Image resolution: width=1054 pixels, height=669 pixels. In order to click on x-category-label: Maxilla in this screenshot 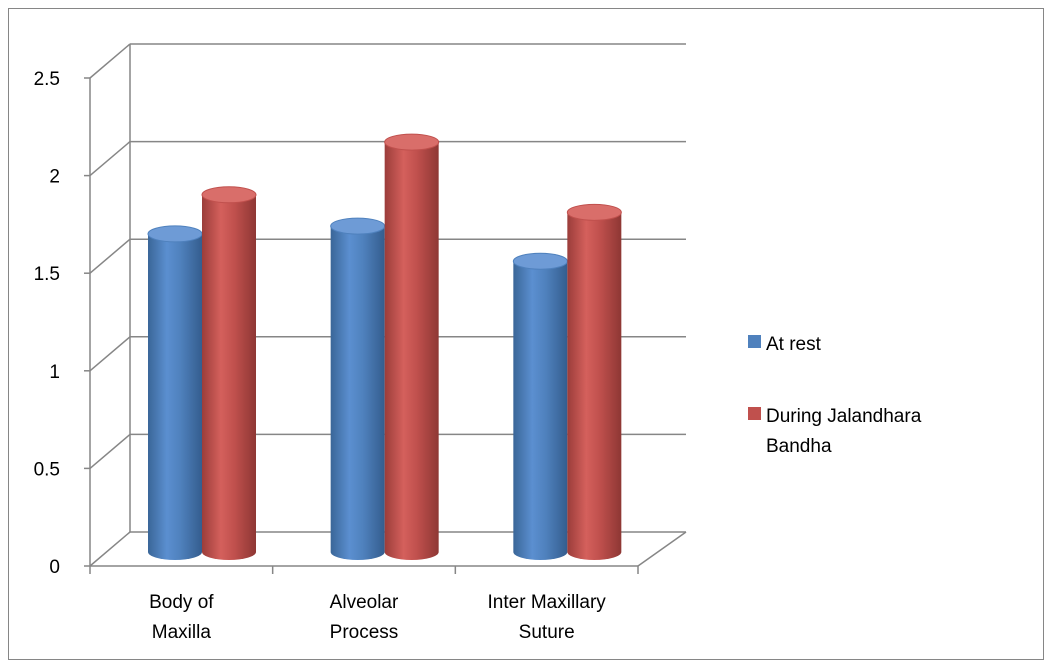, I will do `click(182, 632)`.